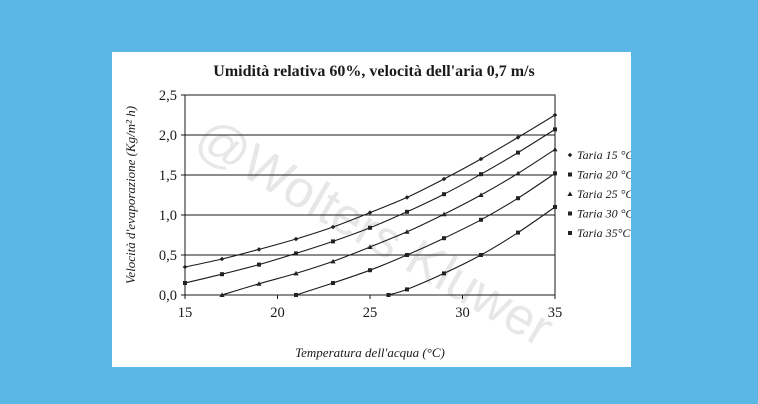  What do you see at coordinates (168, 216) in the screenshot?
I see `y-tick-label: 1,0` at bounding box center [168, 216].